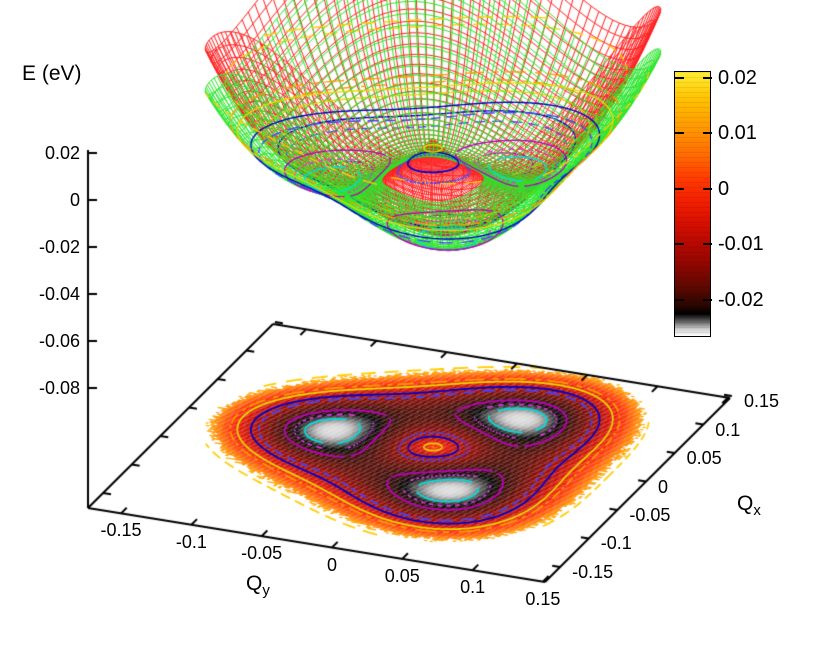  What do you see at coordinates (728, 429) in the screenshot?
I see `qx-tick-label: 0.1` at bounding box center [728, 429].